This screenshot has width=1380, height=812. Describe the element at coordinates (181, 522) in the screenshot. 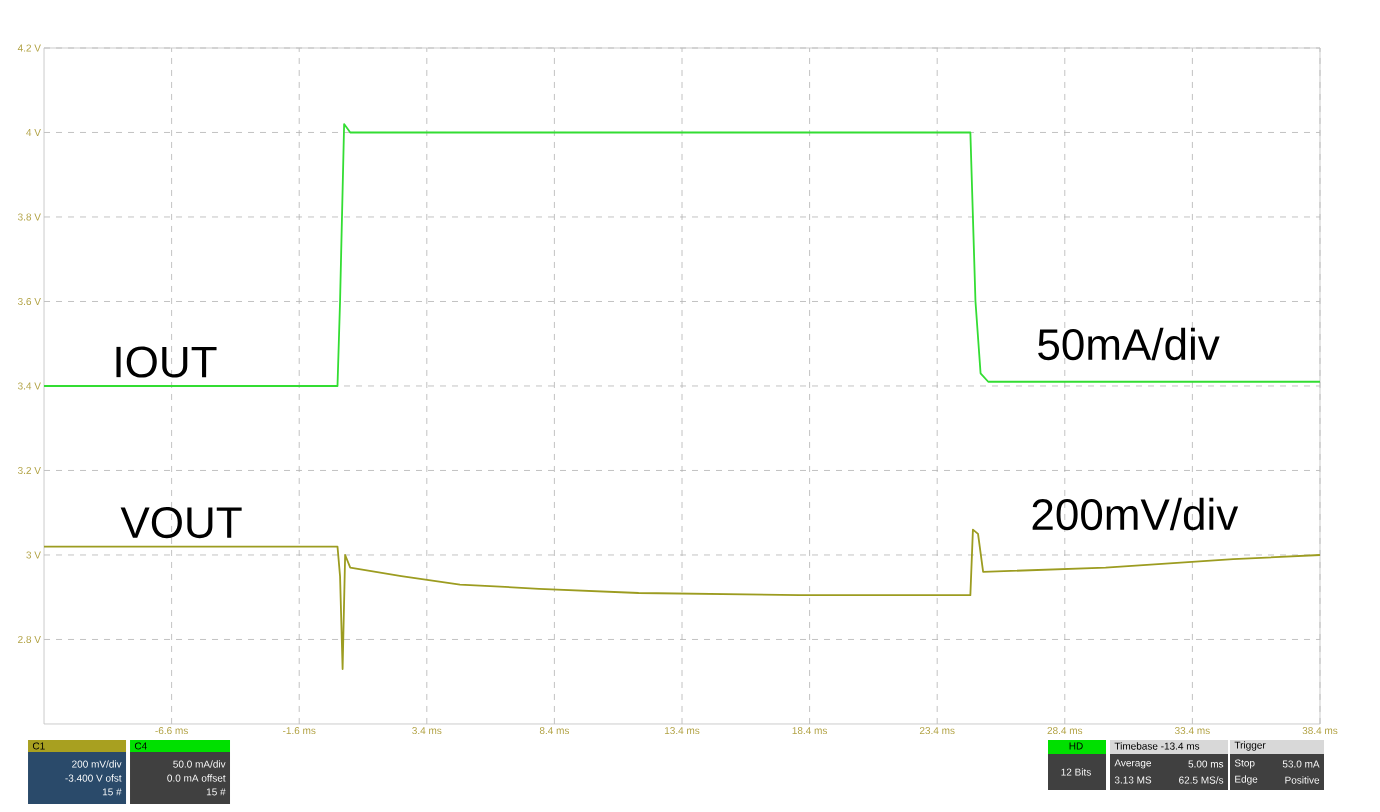

I see `series-label: VOUT` at that location.